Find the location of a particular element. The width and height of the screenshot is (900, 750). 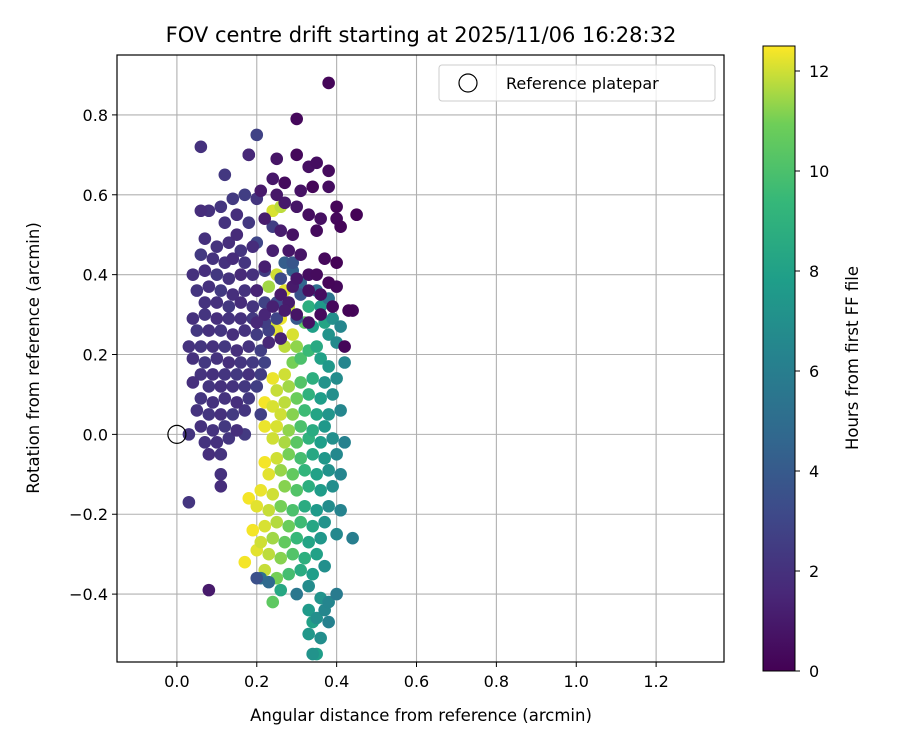

x-tick-label: 0.8 is located at coordinates (496, 681).